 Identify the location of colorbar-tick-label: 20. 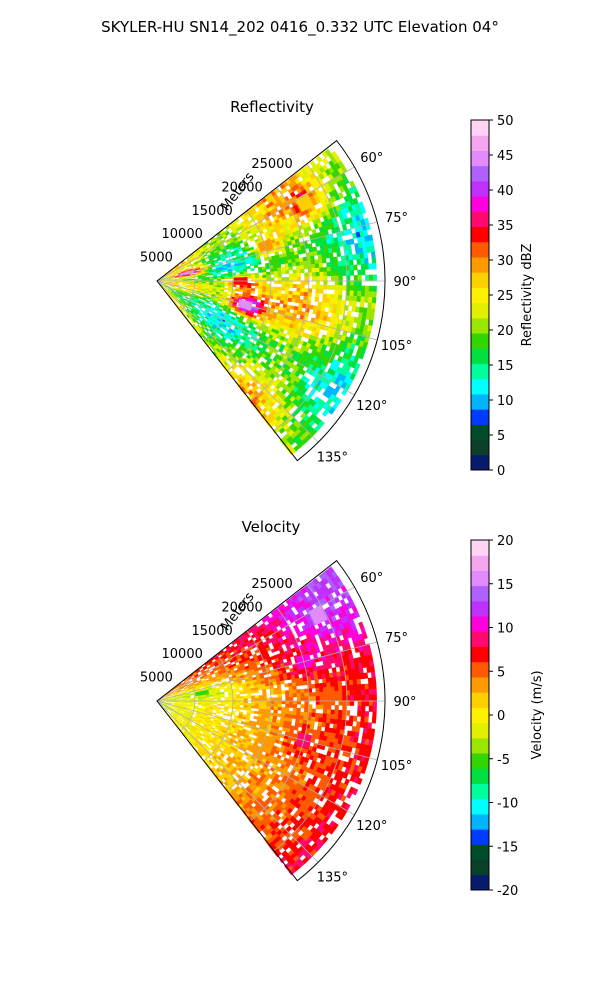
(505, 541).